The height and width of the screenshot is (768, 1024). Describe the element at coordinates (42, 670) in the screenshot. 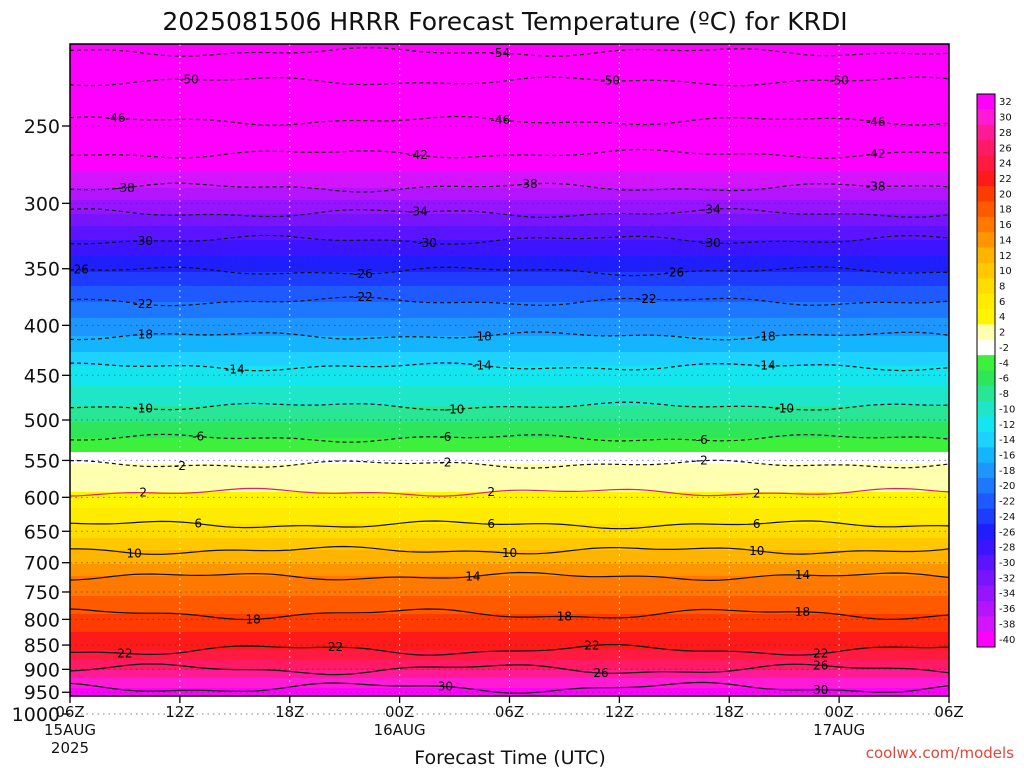

I see `y-tick-label: 900` at that location.